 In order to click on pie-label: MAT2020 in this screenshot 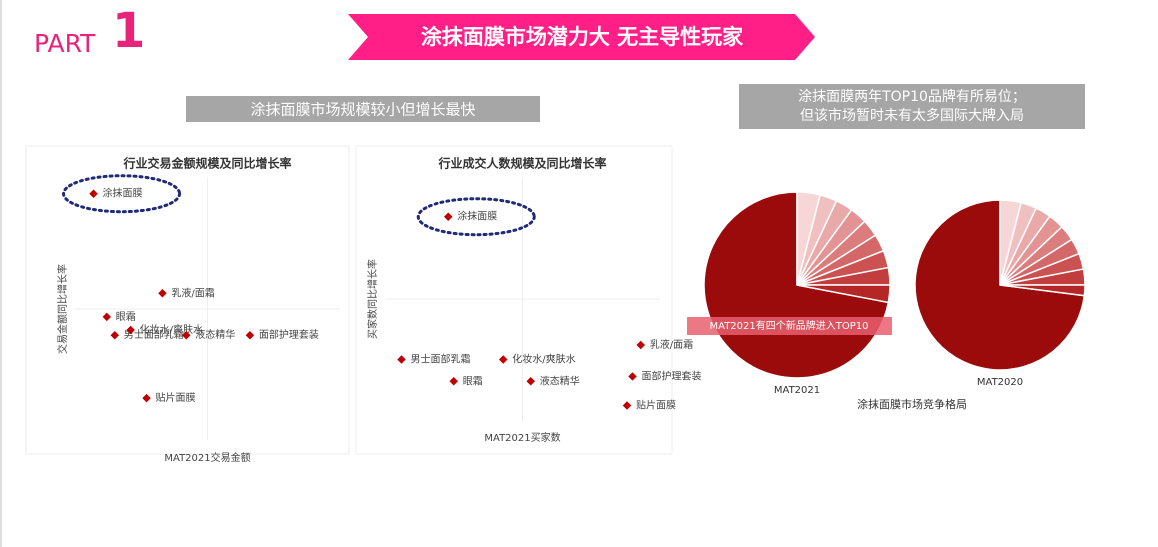, I will do `click(1000, 382)`.